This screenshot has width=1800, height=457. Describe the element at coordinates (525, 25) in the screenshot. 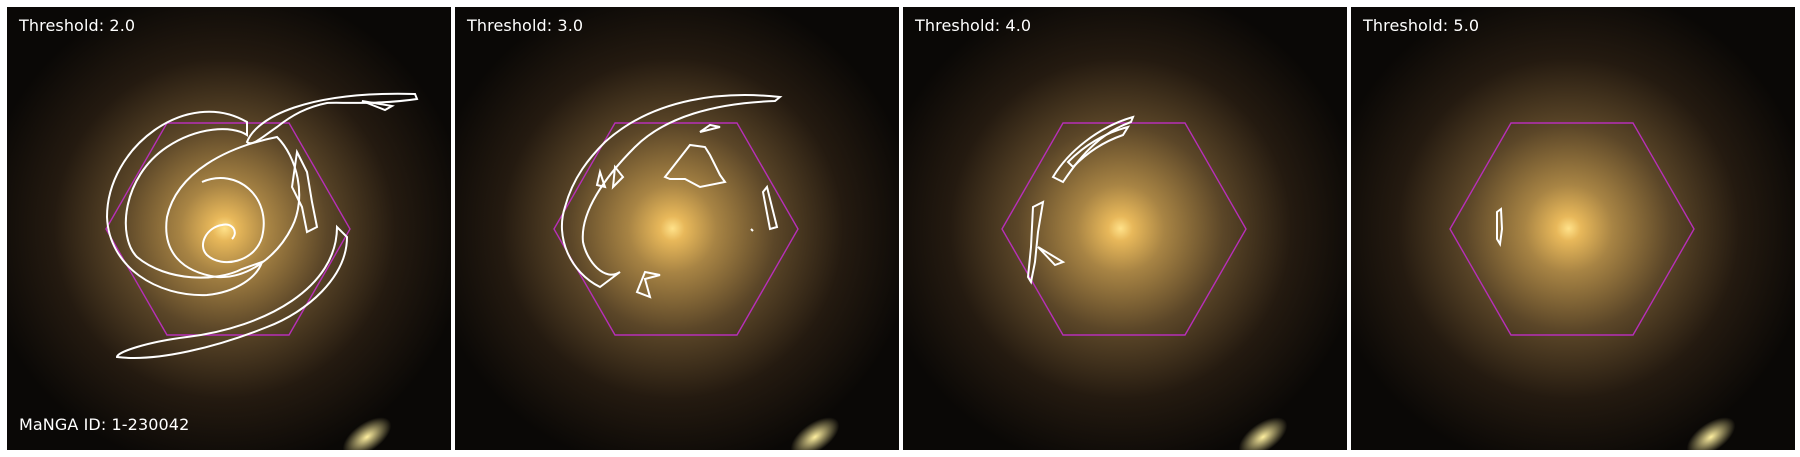

I see `threshold-label: Threshold: 3.0` at that location.